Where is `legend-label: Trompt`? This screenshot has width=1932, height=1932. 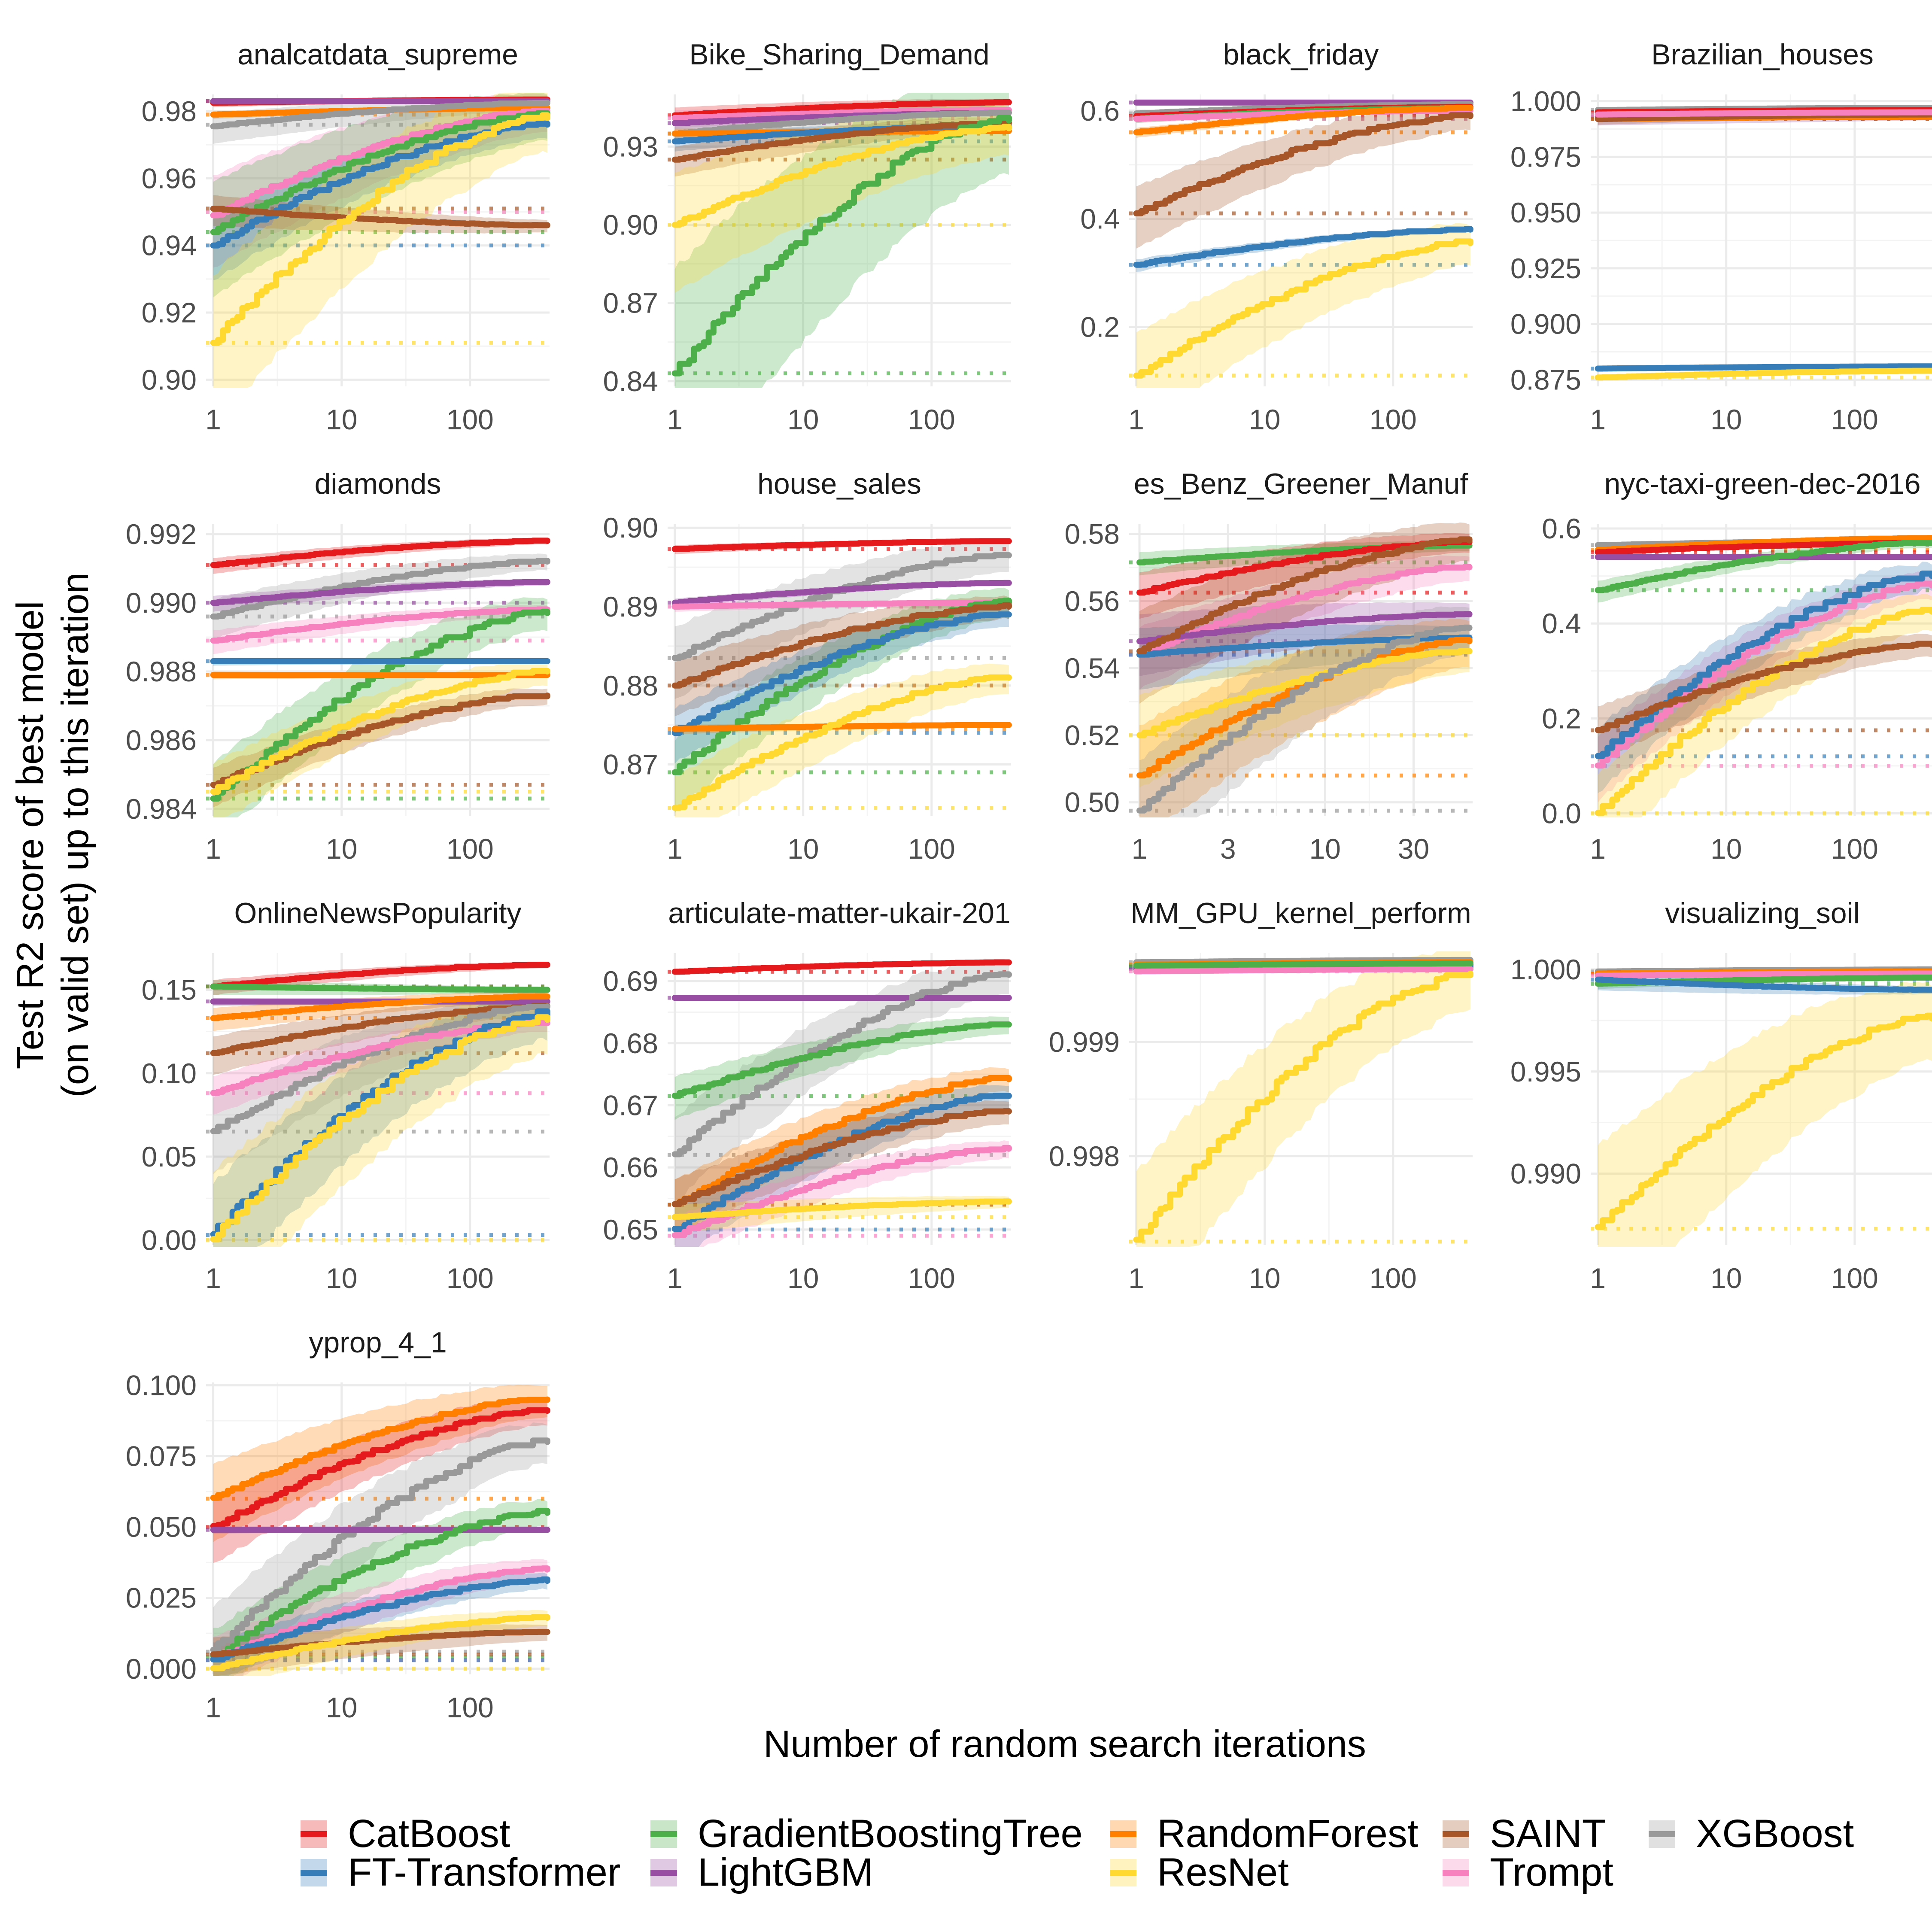 legend-label: Trompt is located at coordinates (1551, 1872).